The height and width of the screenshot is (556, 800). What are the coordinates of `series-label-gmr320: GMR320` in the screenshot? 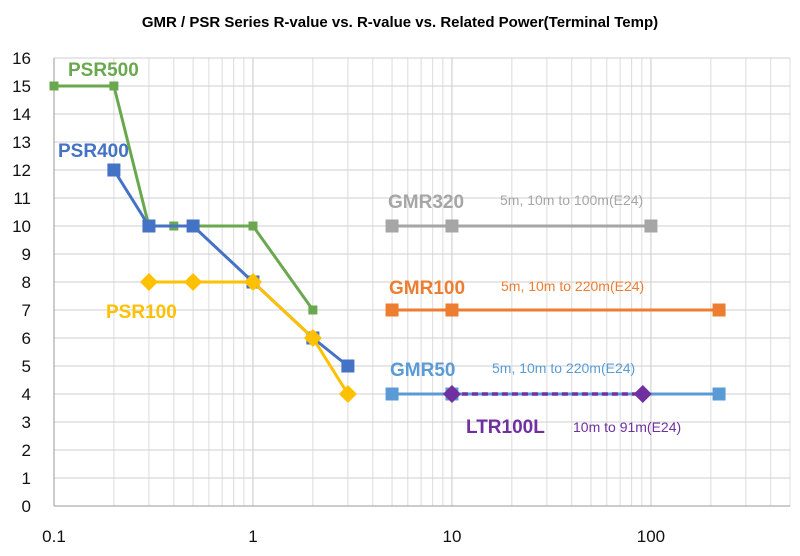 It's located at (426, 202).